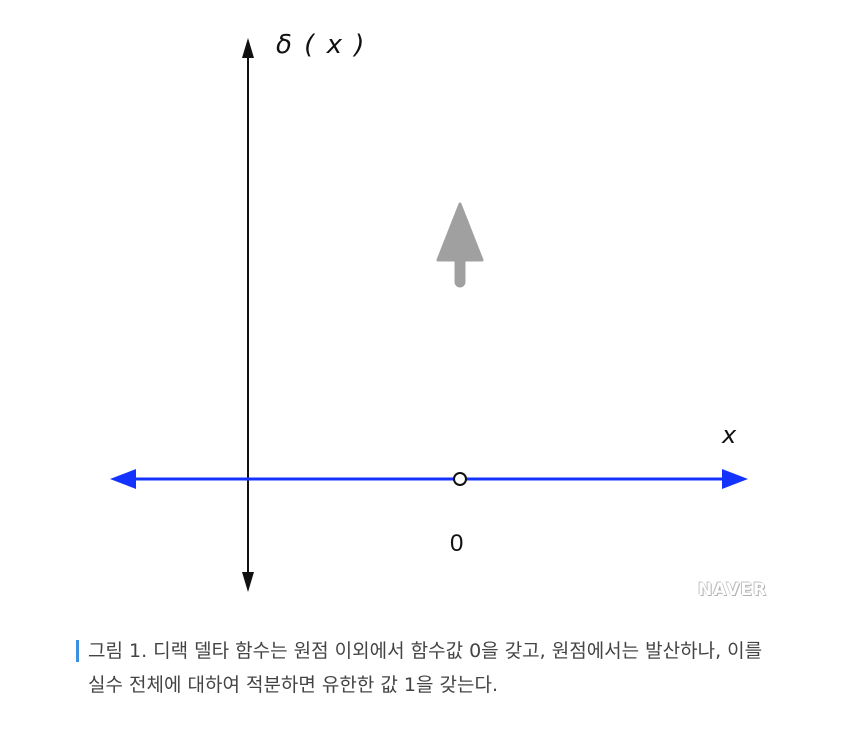 Image resolution: width=856 pixels, height=744 pixels. Describe the element at coordinates (248, 48) in the screenshot. I see `y-axis-arrowhead-top` at that location.